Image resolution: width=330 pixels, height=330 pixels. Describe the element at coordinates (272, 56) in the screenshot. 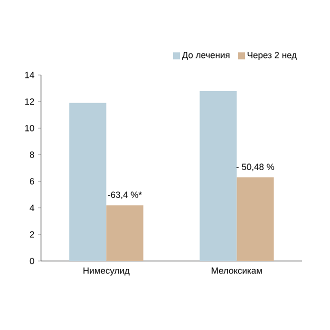

I see `legend-label: Через 2 нед` at that location.